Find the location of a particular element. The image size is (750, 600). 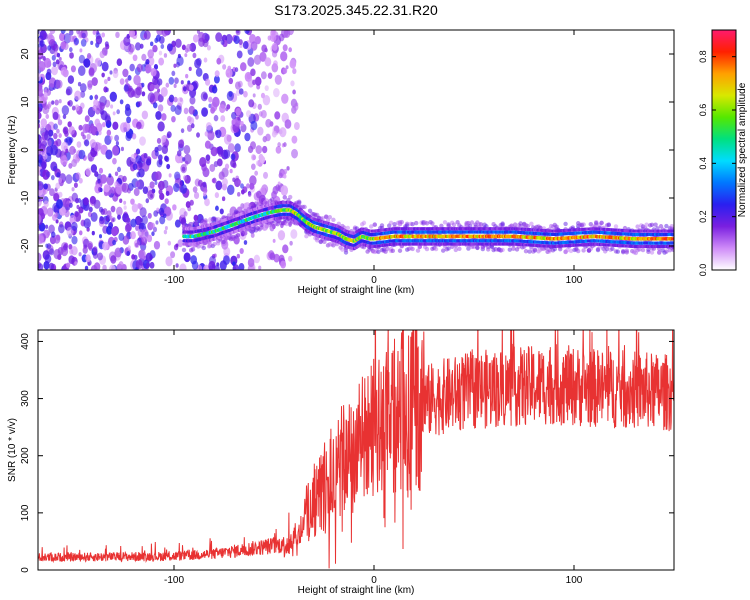

colorbar-scale is located at coordinates (724, 150).